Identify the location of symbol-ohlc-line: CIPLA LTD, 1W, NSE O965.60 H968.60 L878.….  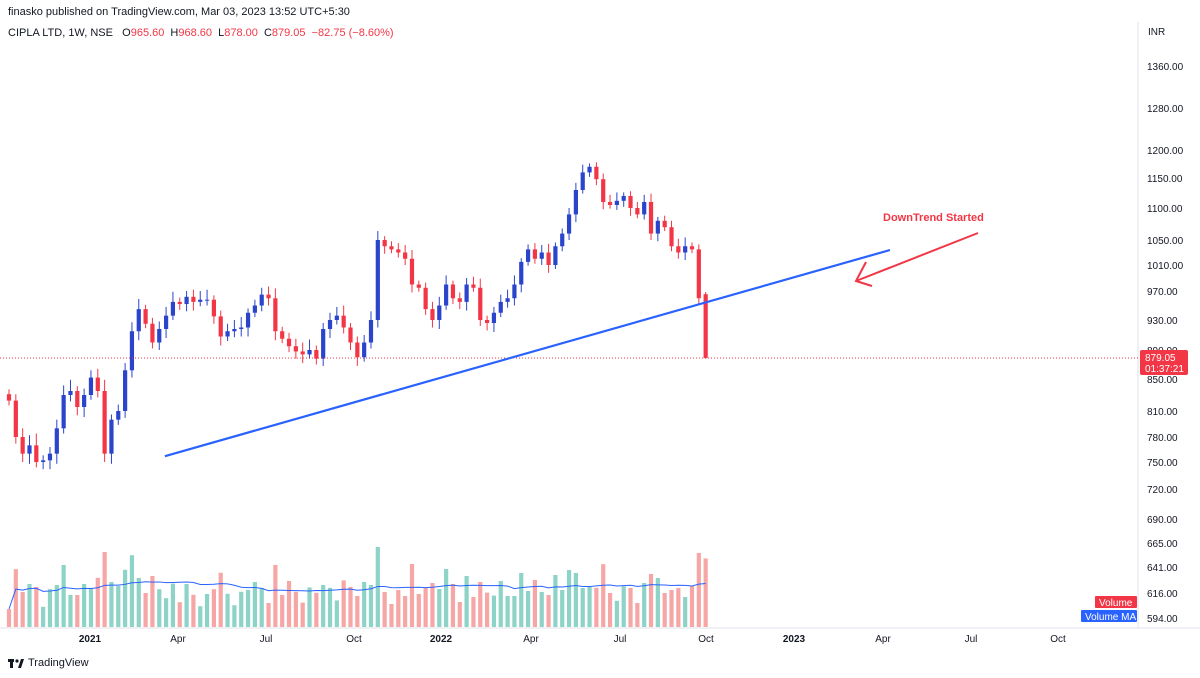
(202, 33).